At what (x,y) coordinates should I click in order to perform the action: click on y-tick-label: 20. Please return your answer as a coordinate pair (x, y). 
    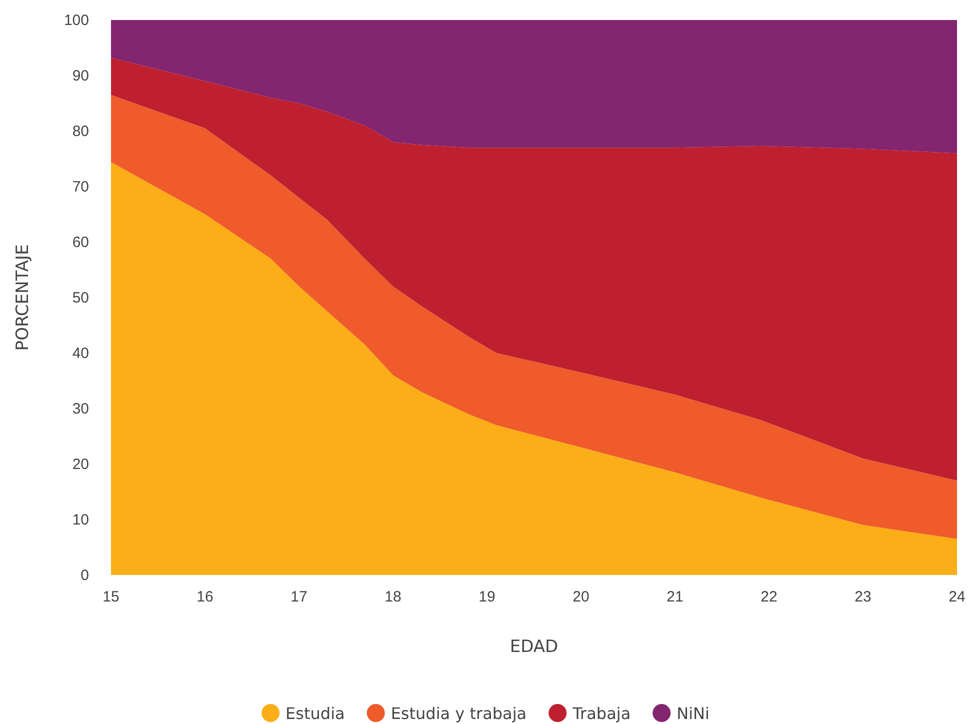
    Looking at the image, I should click on (80, 464).